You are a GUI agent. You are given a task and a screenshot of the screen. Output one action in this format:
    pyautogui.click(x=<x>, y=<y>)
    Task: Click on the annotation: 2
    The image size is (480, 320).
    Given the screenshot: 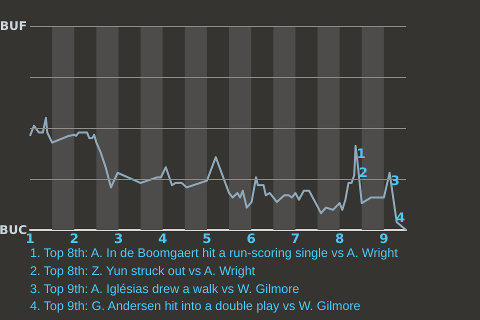 What is the action you would take?
    pyautogui.click(x=363, y=173)
    